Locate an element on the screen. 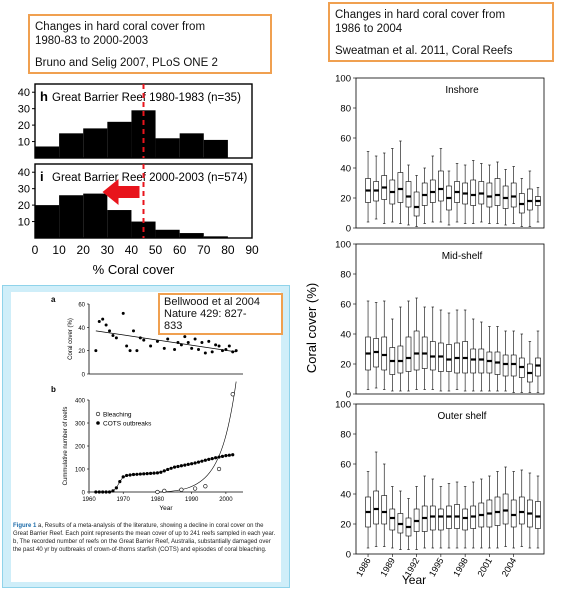 This screenshot has height=591, width=570. legend-bleaching-label: Bleaching is located at coordinates (117, 415).